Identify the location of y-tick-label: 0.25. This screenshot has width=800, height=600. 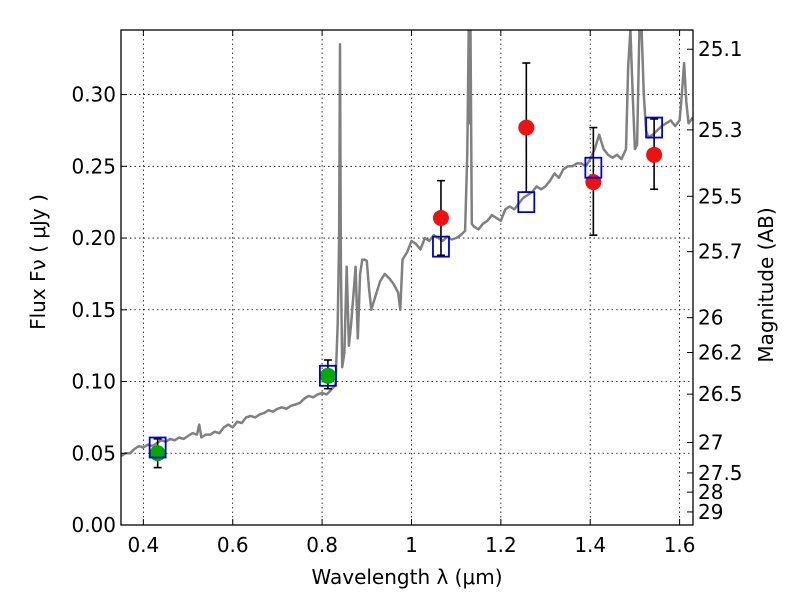
(93, 166).